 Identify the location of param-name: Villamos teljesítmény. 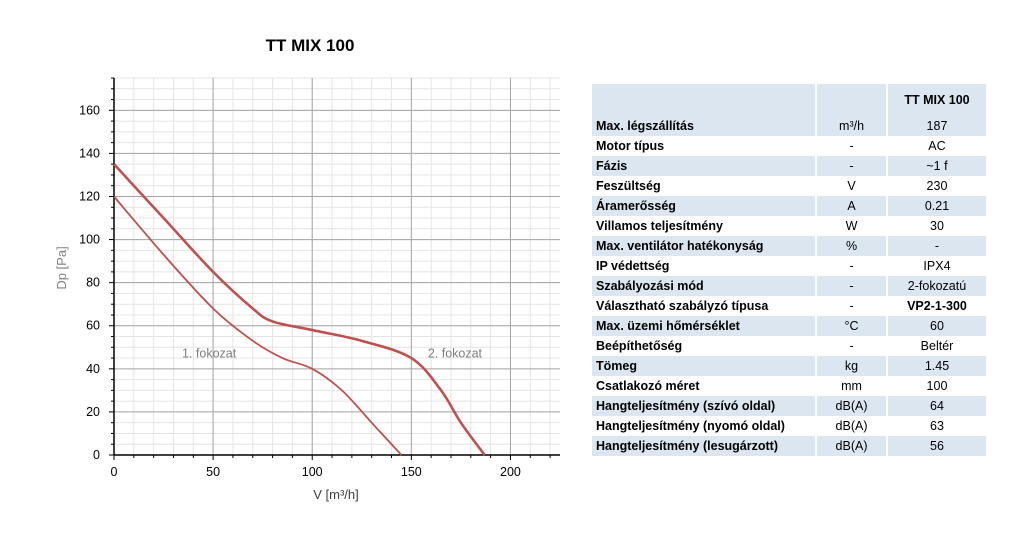
(659, 226).